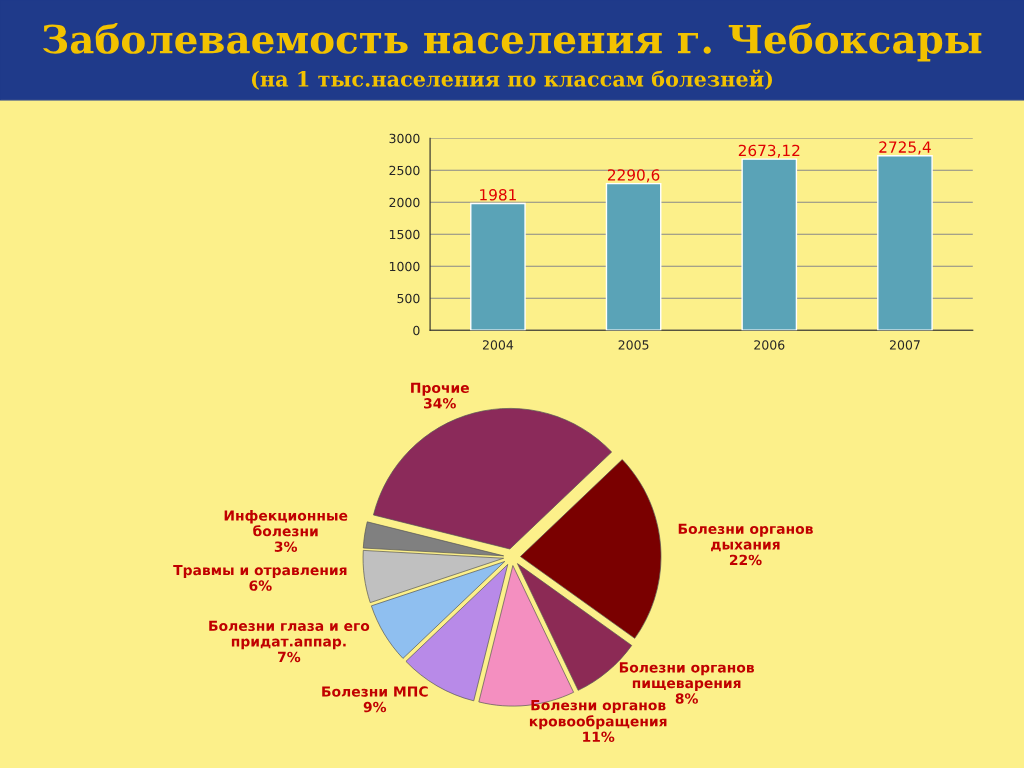 The height and width of the screenshot is (768, 1024). I want to click on data-label: 3%, so click(286, 546).